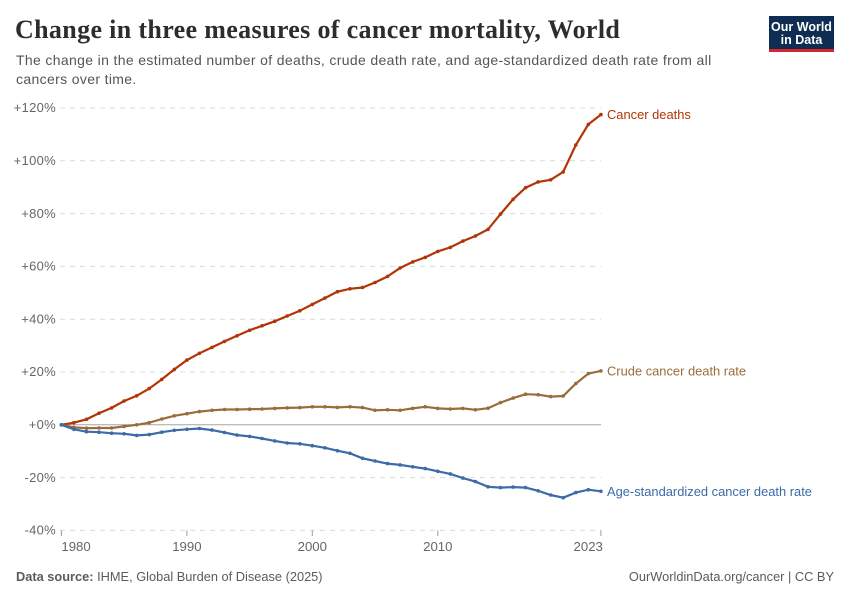 This screenshot has height=600, width=850. Describe the element at coordinates (437, 546) in the screenshot. I see `svg-text: 2010` at that location.